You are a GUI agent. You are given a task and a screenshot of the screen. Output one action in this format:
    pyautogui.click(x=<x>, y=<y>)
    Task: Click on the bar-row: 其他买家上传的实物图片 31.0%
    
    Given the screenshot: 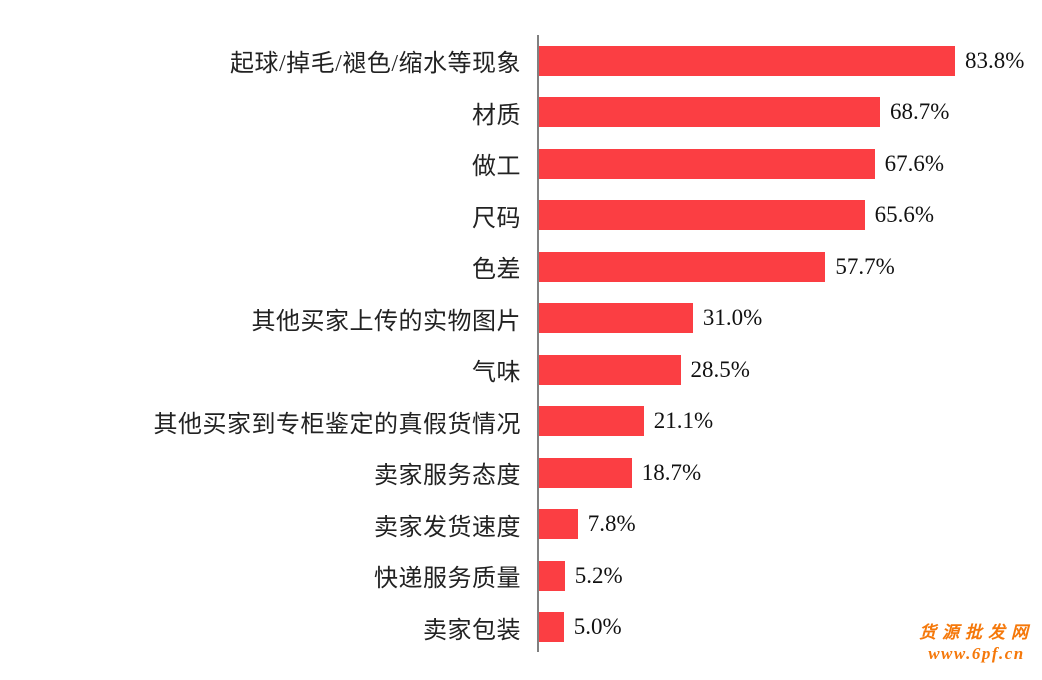 What is the action you would take?
    pyautogui.click(x=521, y=319)
    